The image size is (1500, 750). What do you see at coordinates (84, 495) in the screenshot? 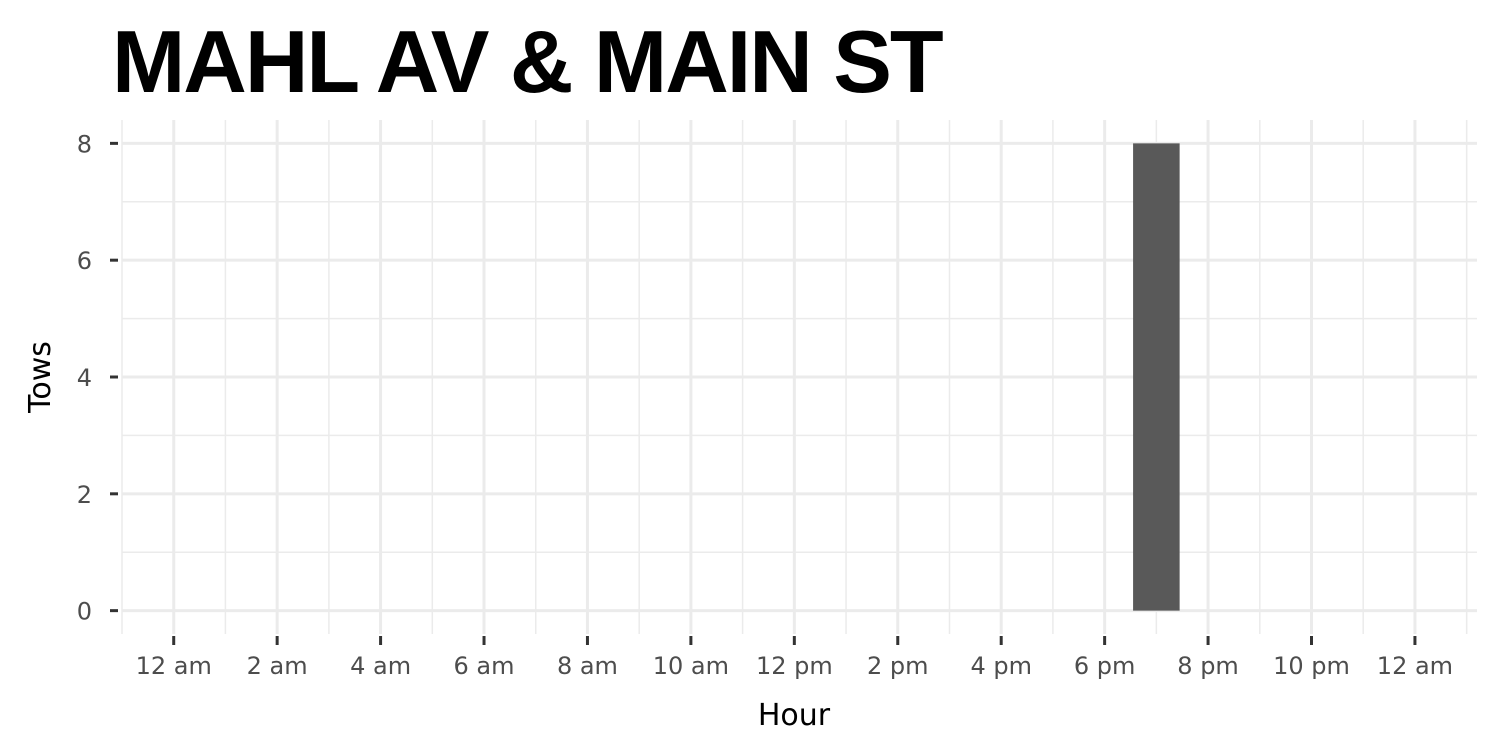
I see `y-tick-label: 2` at bounding box center [84, 495].